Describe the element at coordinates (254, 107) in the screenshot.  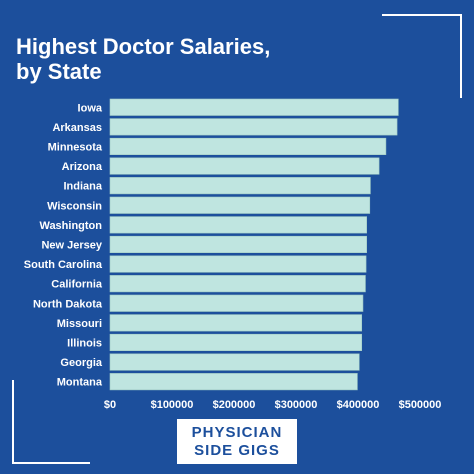
I see `bar-iowa` at that location.